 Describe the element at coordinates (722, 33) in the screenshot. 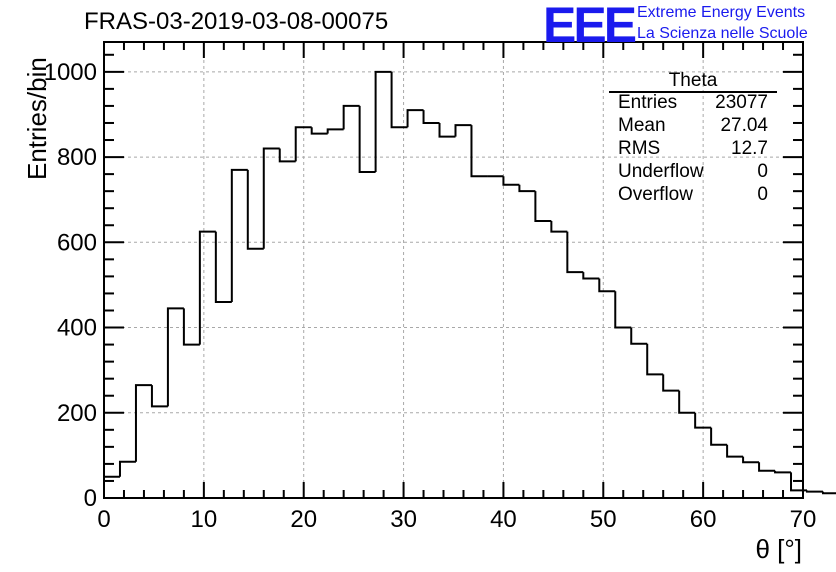

I see `logo-text-line-2: La Scienza nelle Scuole` at that location.